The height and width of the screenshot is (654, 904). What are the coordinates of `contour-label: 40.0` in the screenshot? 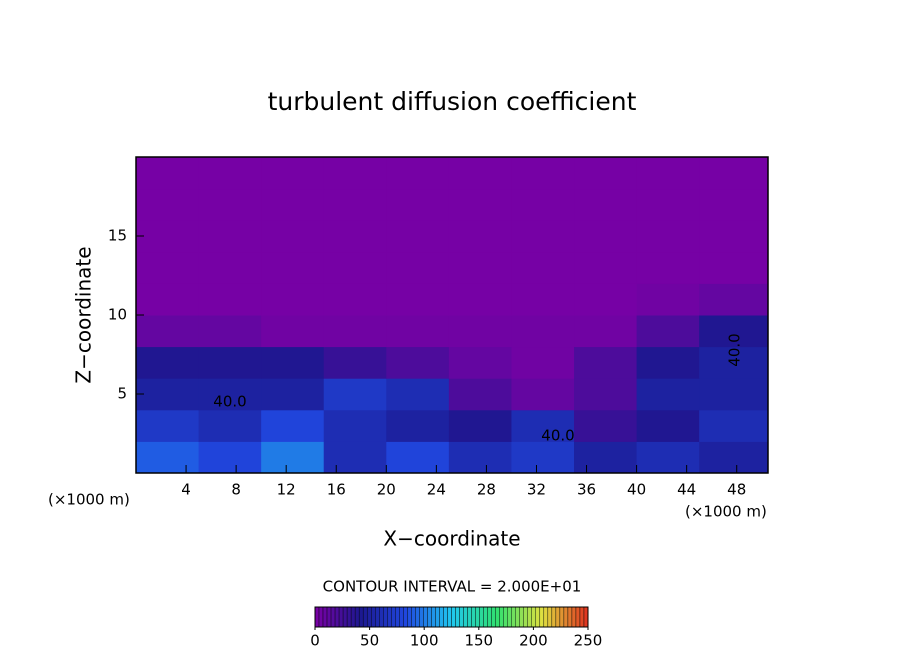 It's located at (229, 402).